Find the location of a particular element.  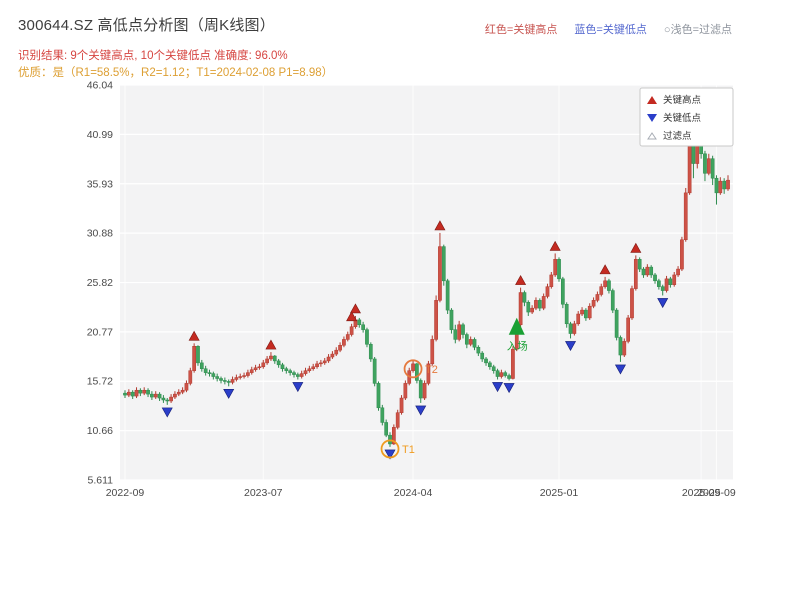

open-triangle-icon is located at coordinates (652, 136).